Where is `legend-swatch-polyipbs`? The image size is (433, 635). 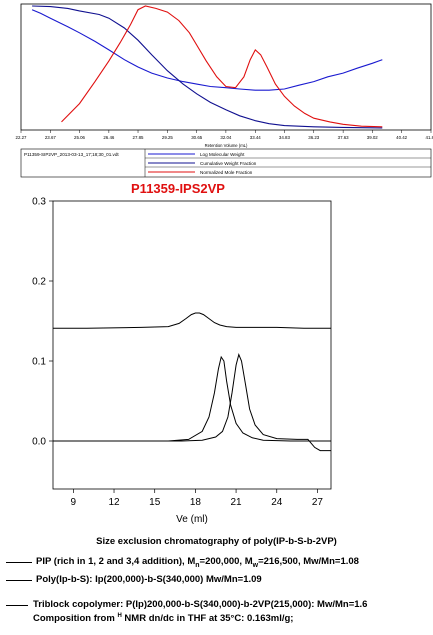
legend-swatch-polyipbs is located at coordinates (19, 580).